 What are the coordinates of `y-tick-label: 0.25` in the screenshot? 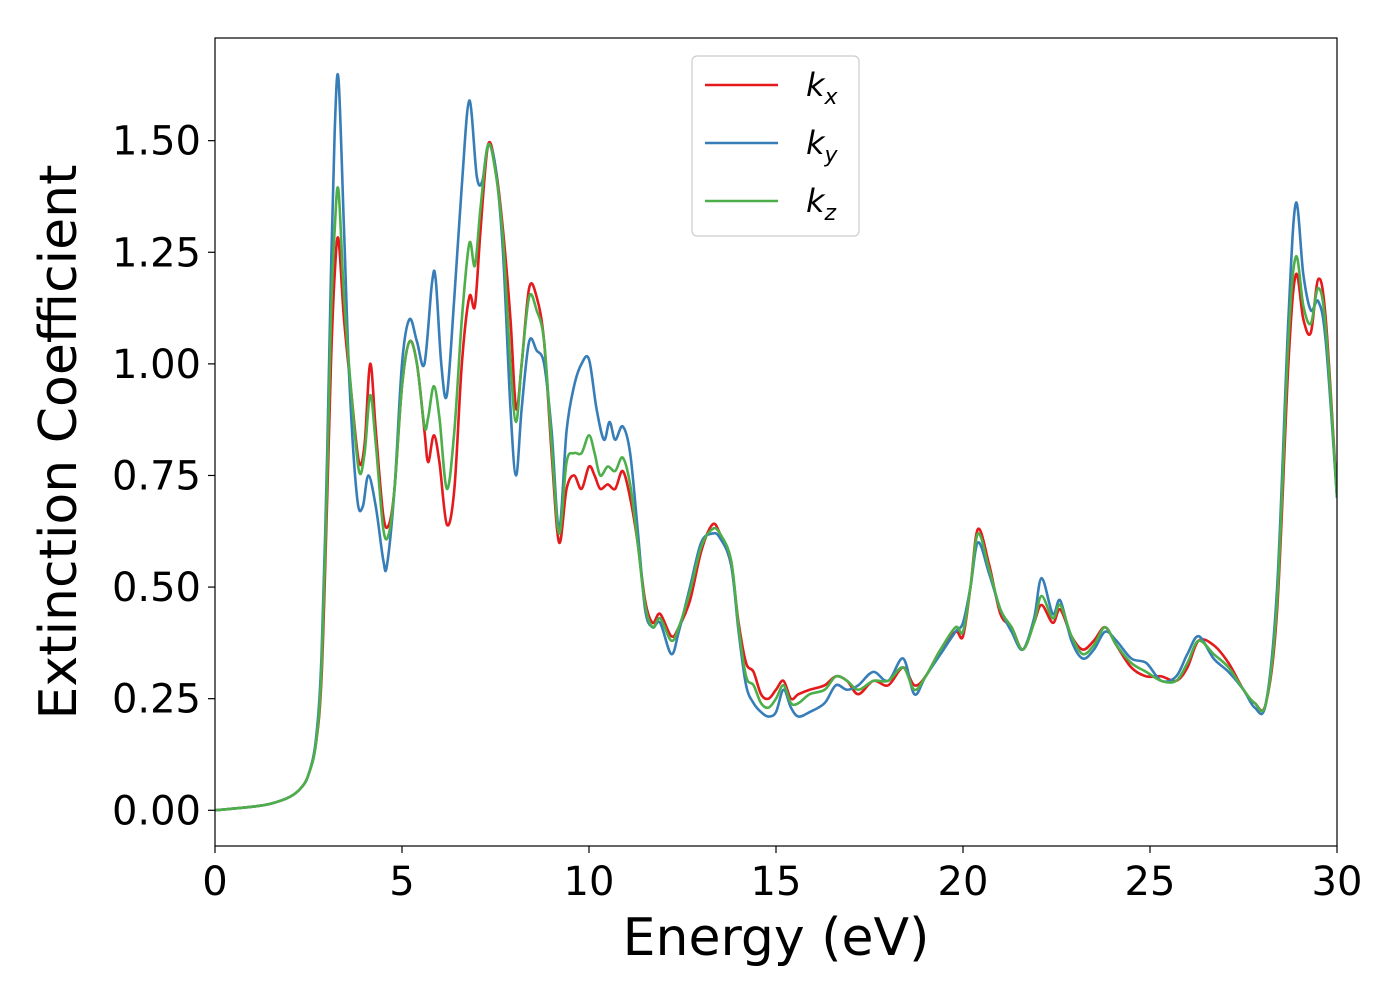 It's located at (156, 700).